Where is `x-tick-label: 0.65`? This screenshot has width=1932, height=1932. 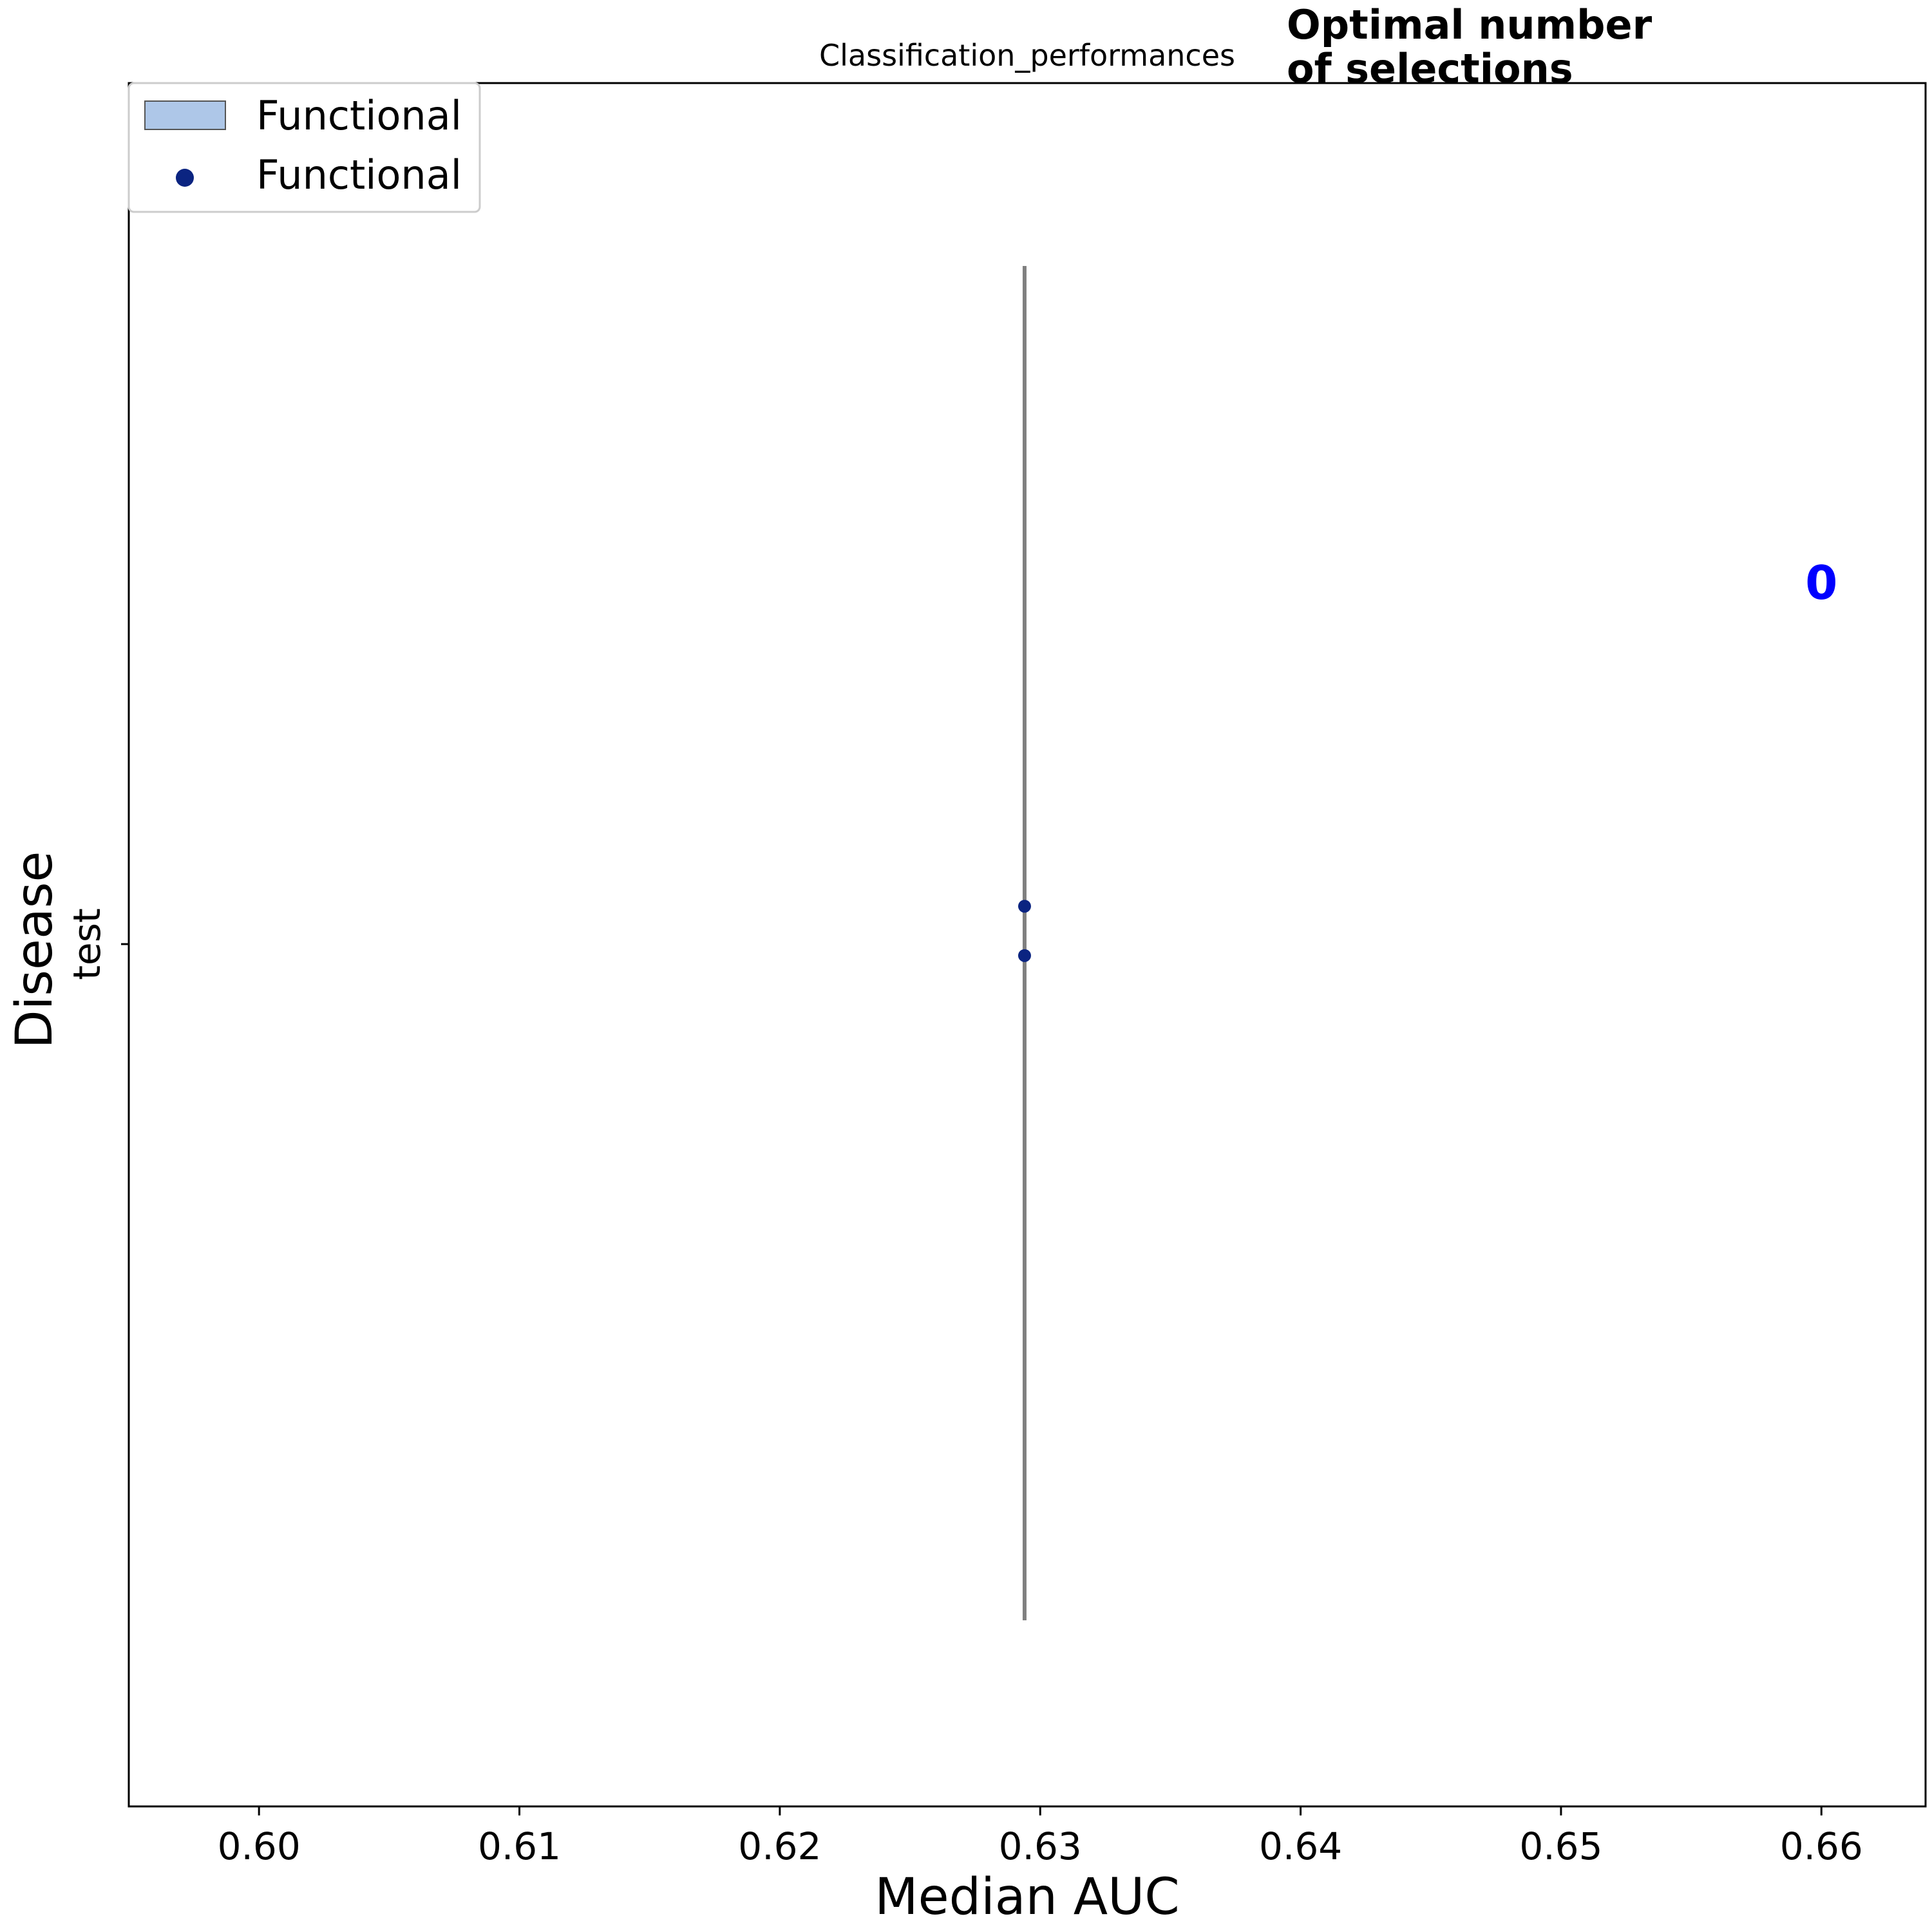
x-tick-label: 0.65 is located at coordinates (1560, 1846).